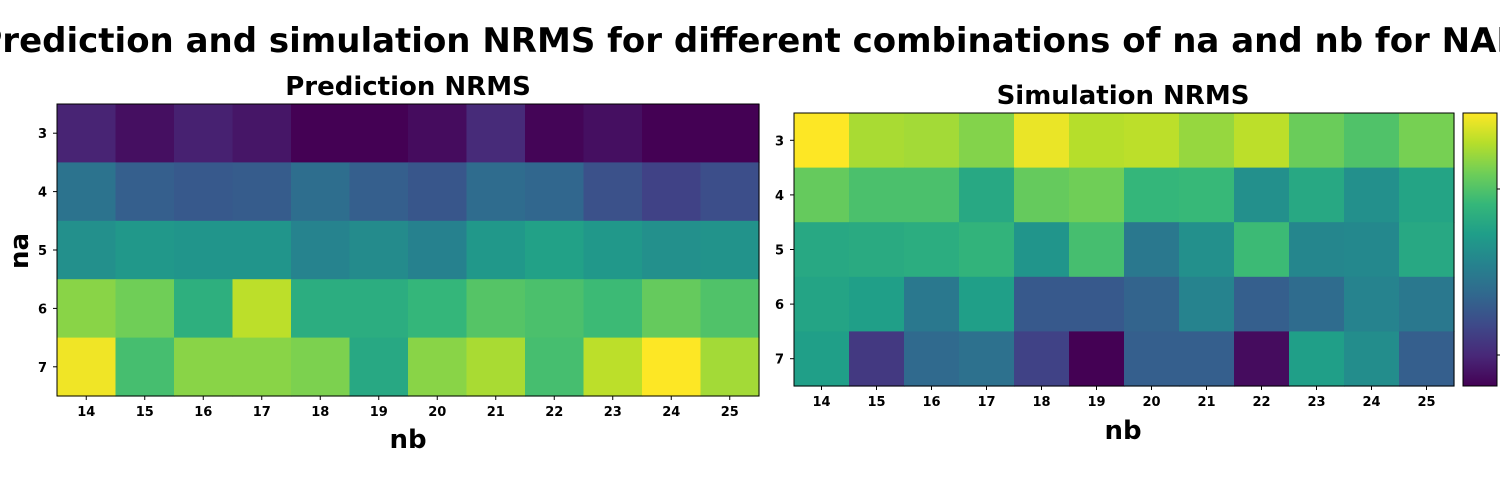 The image size is (1500, 500). Describe the element at coordinates (20, 251) in the screenshot. I see `y-axis-label: na` at that location.